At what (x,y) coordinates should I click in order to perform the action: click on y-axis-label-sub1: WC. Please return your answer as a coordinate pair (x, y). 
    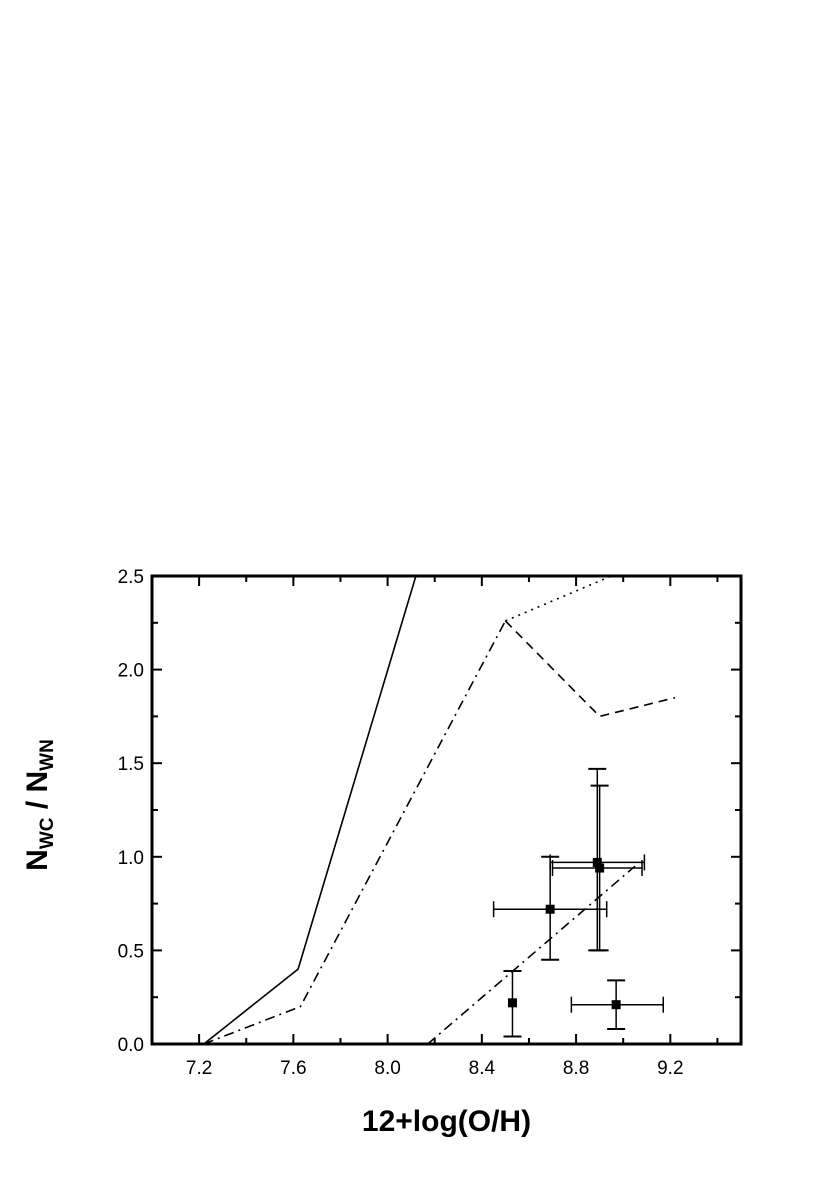
    Looking at the image, I should click on (47, 833).